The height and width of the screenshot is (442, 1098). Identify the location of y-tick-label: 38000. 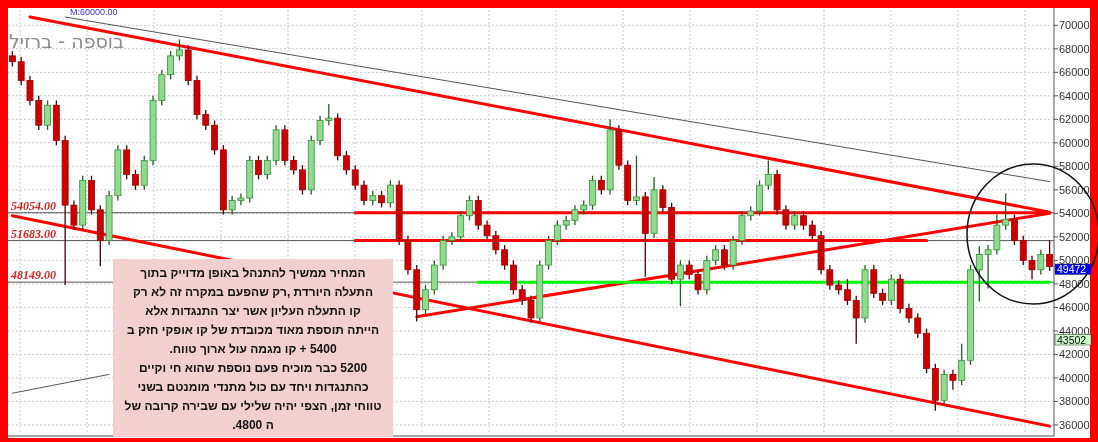
(1074, 401).